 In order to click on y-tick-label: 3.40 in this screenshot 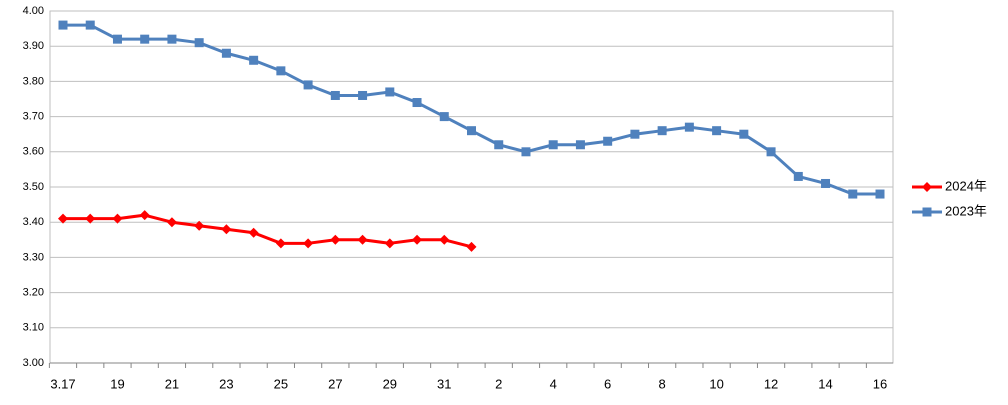, I will do `click(33, 222)`.